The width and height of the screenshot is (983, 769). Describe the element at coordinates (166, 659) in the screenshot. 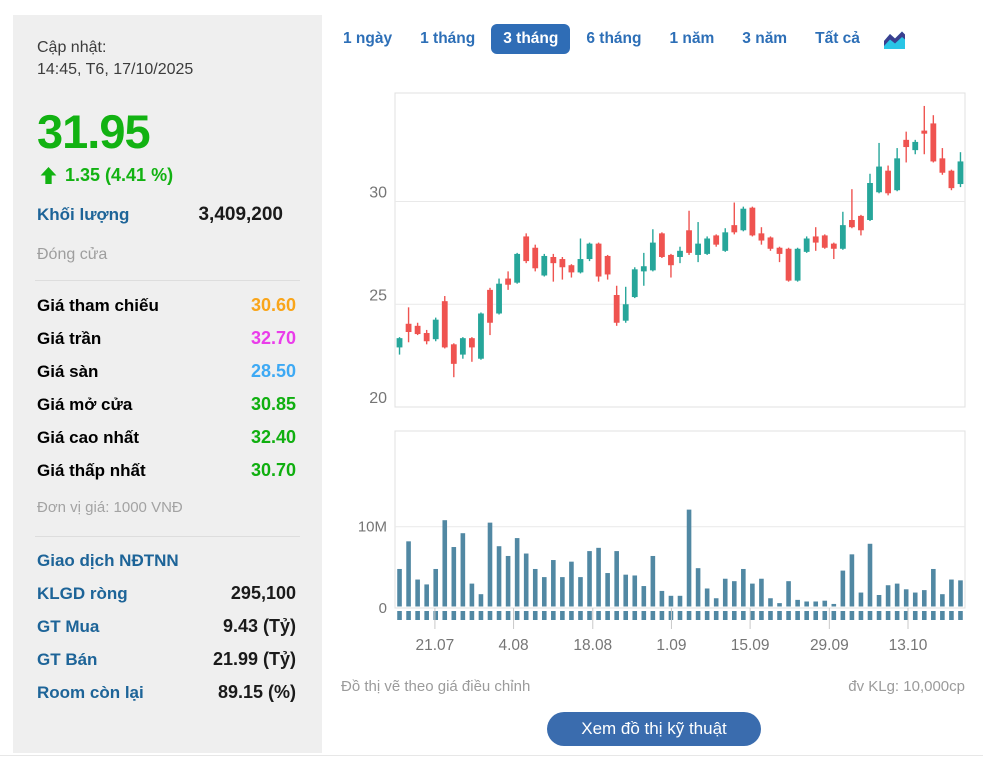

I see `row-sell-value: GT Bán 21.99 (Tỷ)` at that location.